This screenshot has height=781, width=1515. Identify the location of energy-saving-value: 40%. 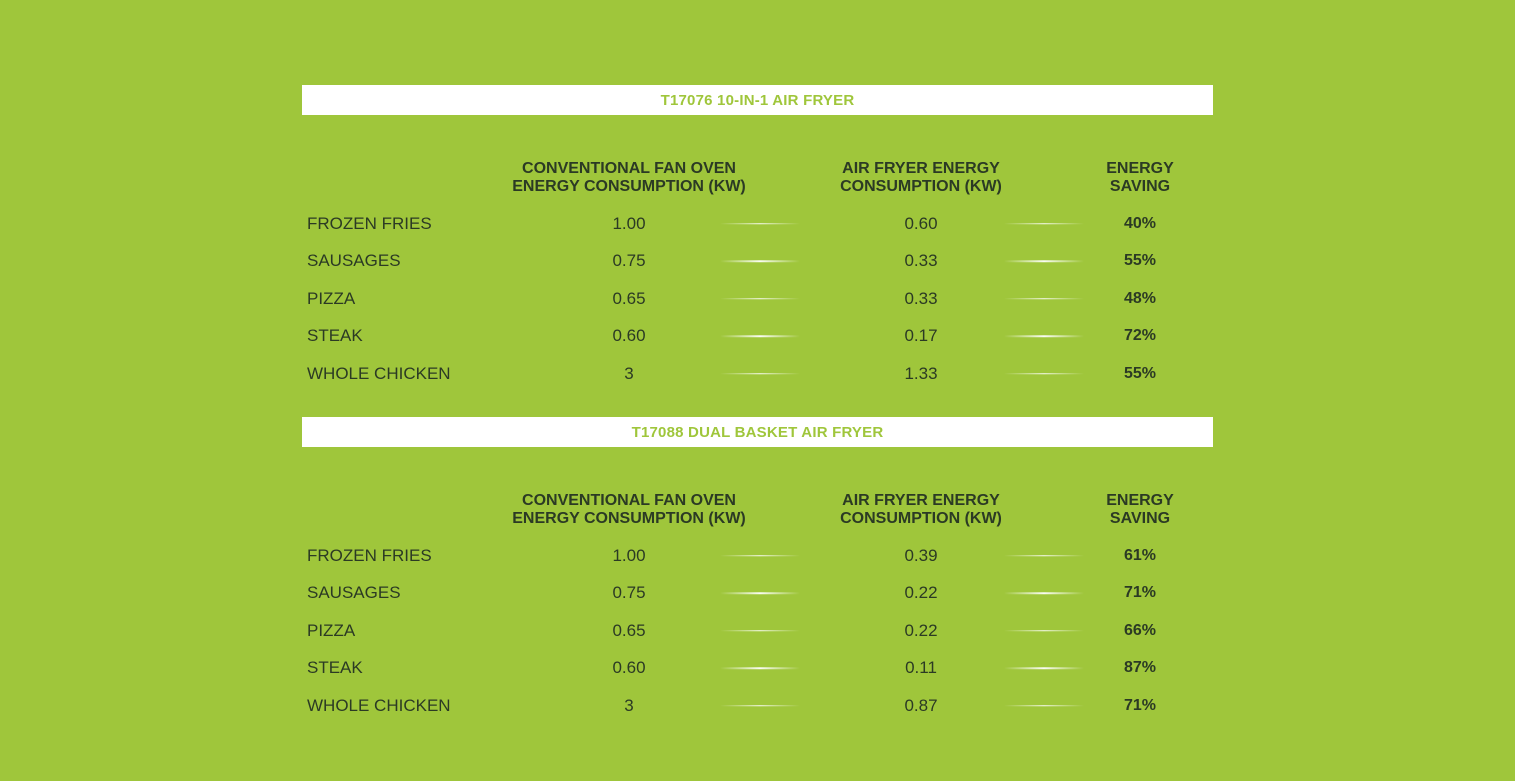
(1140, 223).